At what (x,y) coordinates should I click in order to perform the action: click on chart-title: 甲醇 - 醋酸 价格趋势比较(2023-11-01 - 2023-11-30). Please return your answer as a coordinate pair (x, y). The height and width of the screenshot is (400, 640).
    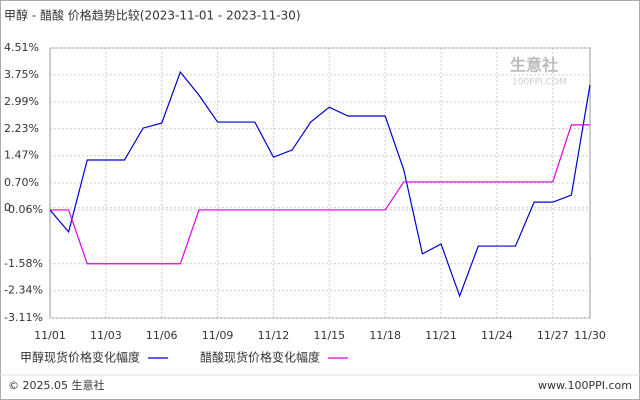
    Looking at the image, I should click on (152, 15).